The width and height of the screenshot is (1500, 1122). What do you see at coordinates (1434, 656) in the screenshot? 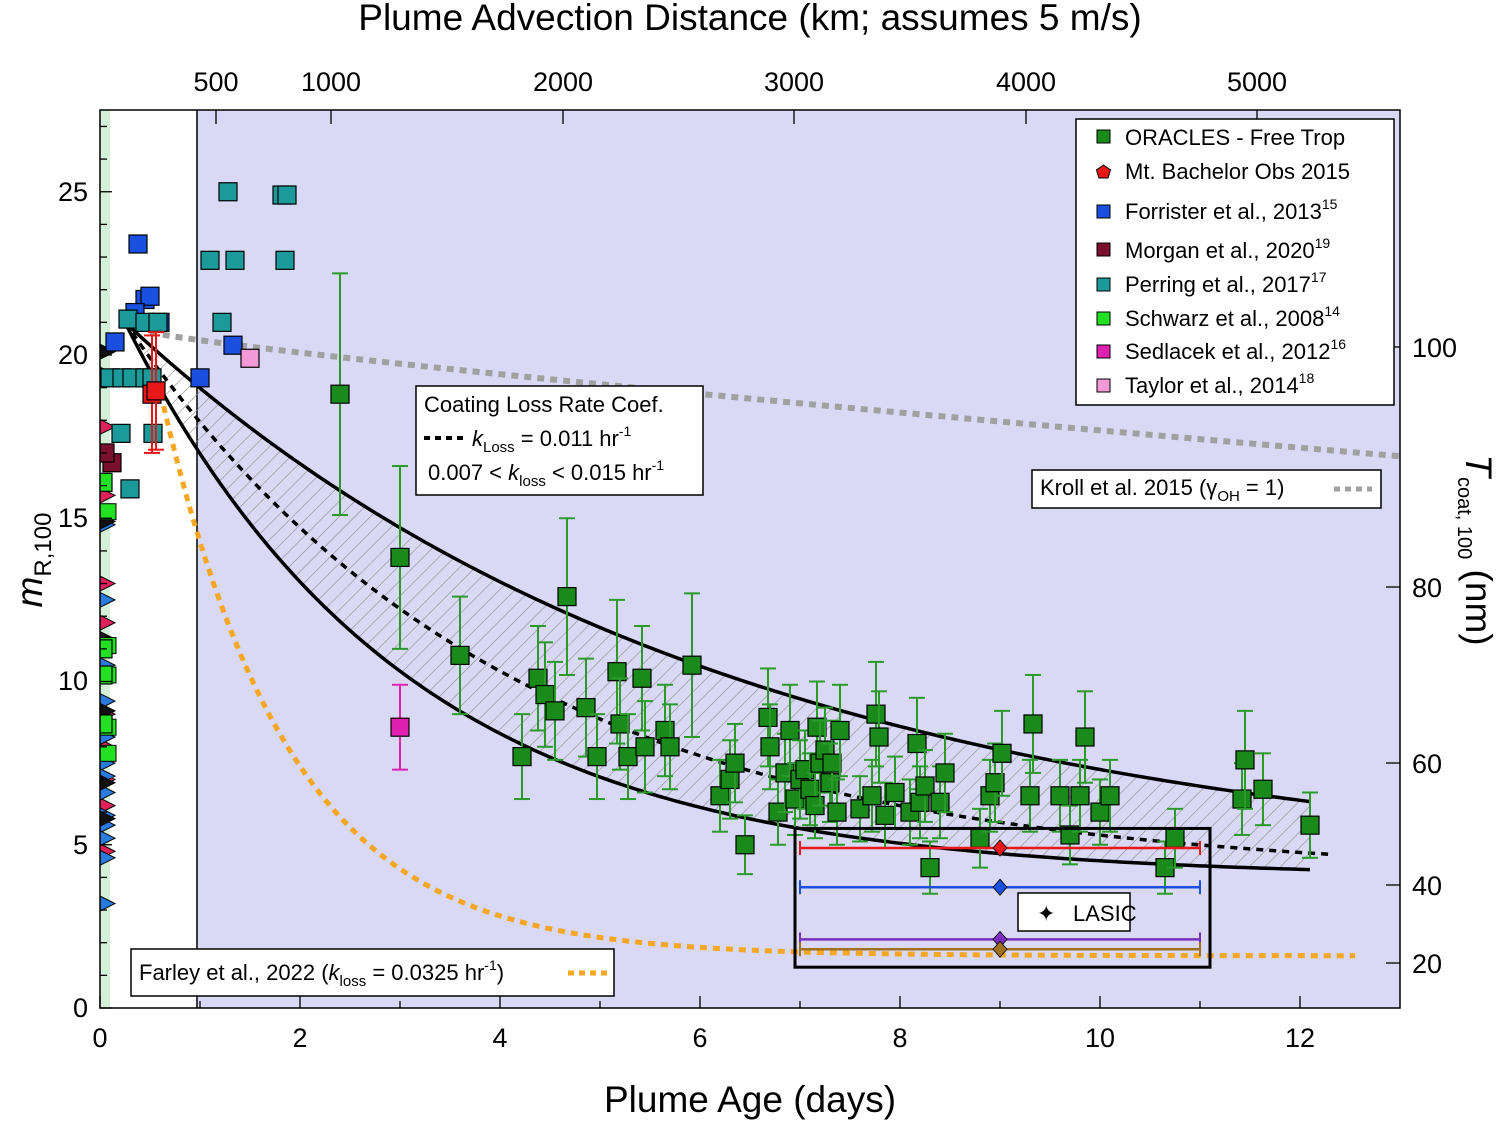
I see `y2-tick-labels: 20 40 60 80 100` at bounding box center [1434, 656].